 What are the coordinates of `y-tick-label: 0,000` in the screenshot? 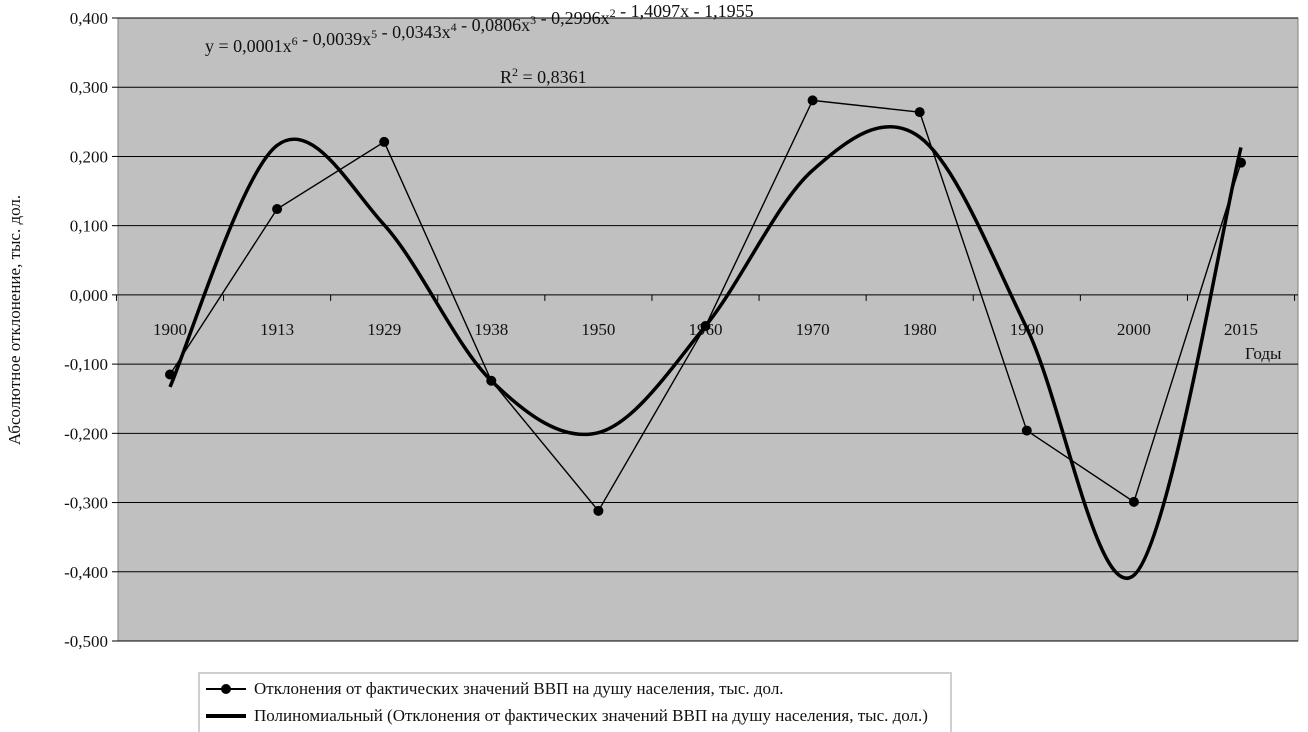 It's located at (89, 295).